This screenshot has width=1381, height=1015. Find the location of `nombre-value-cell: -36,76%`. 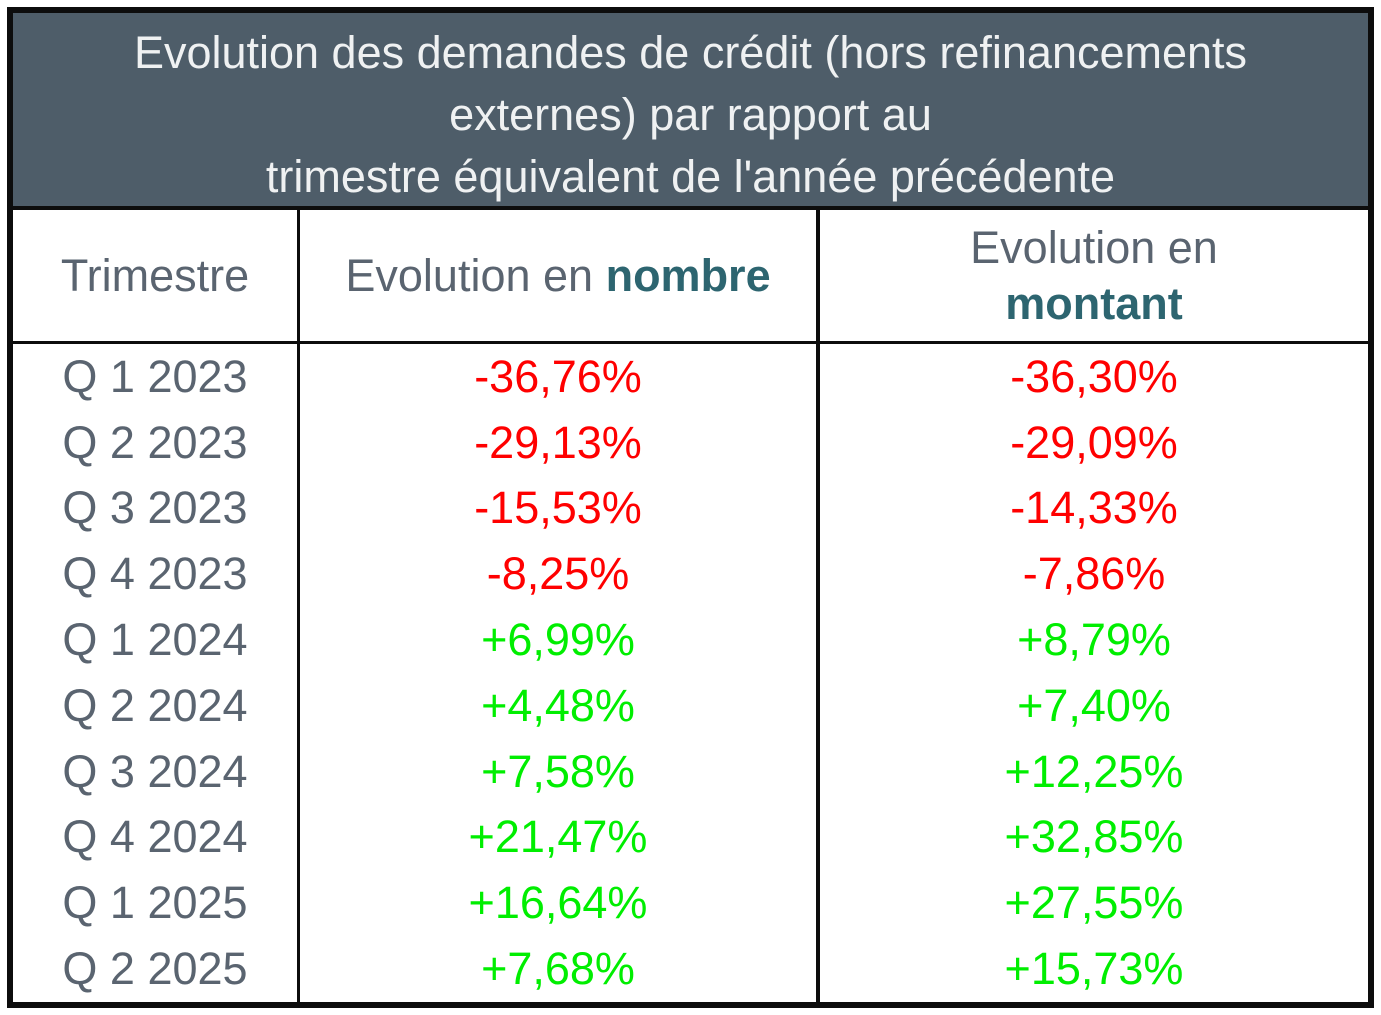

nombre-value-cell: -36,76% is located at coordinates (560, 377).